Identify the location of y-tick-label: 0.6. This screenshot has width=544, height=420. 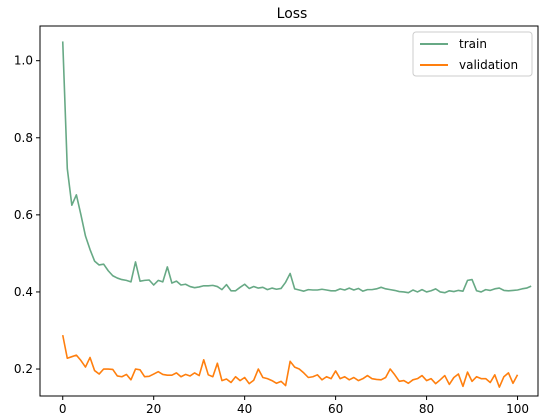
(23, 215).